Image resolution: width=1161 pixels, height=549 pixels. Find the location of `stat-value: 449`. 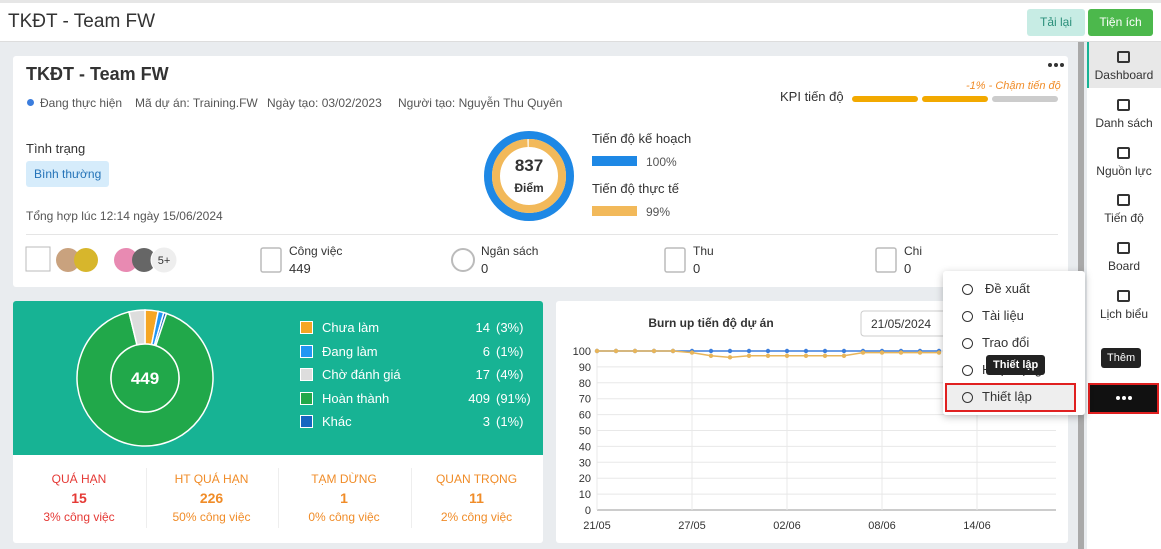

stat-value: 449 is located at coordinates (300, 268).